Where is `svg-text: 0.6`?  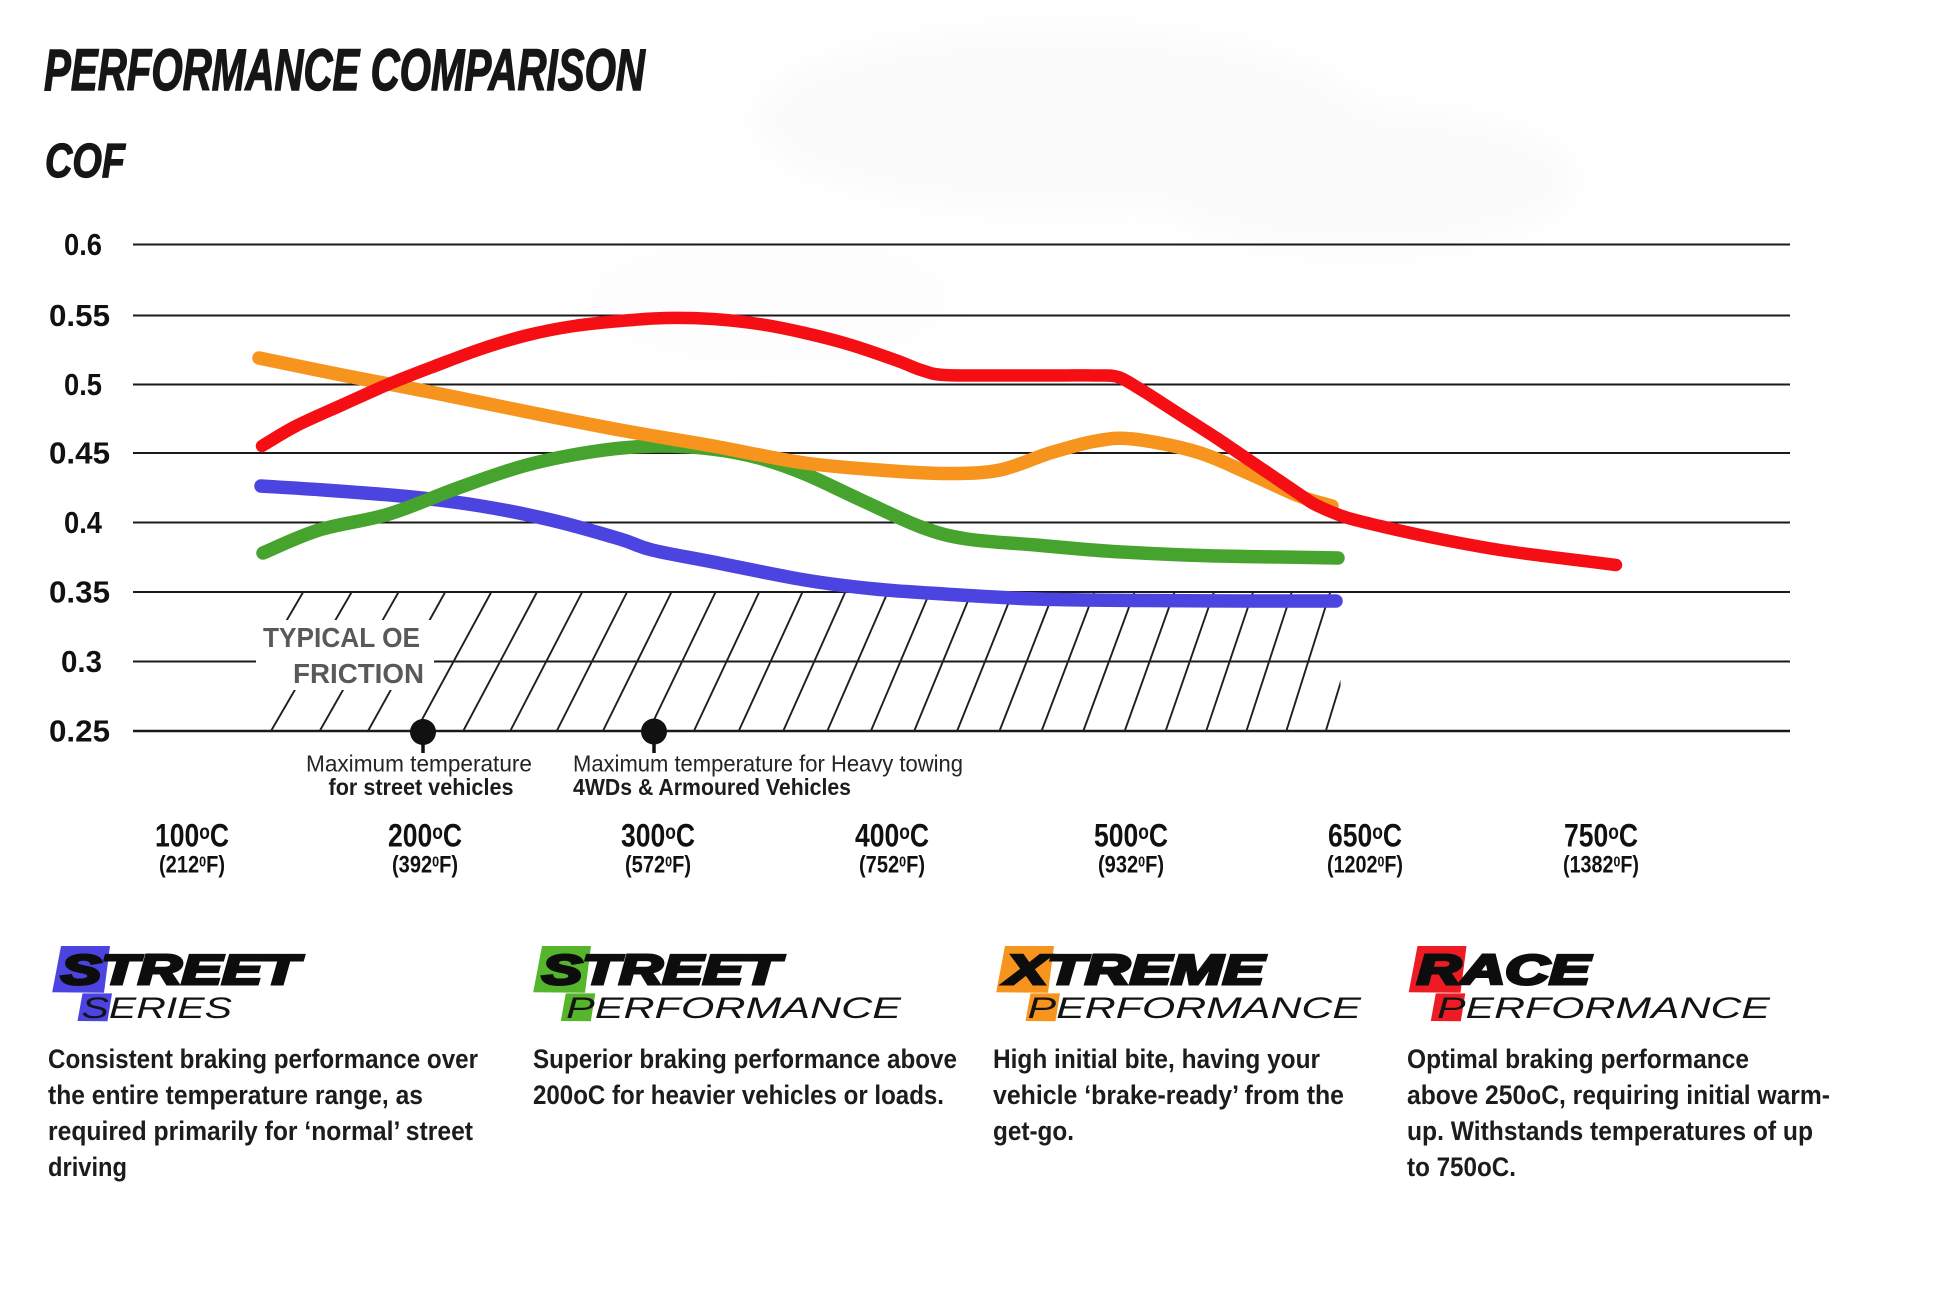
svg-text: 0.6 is located at coordinates (83, 244).